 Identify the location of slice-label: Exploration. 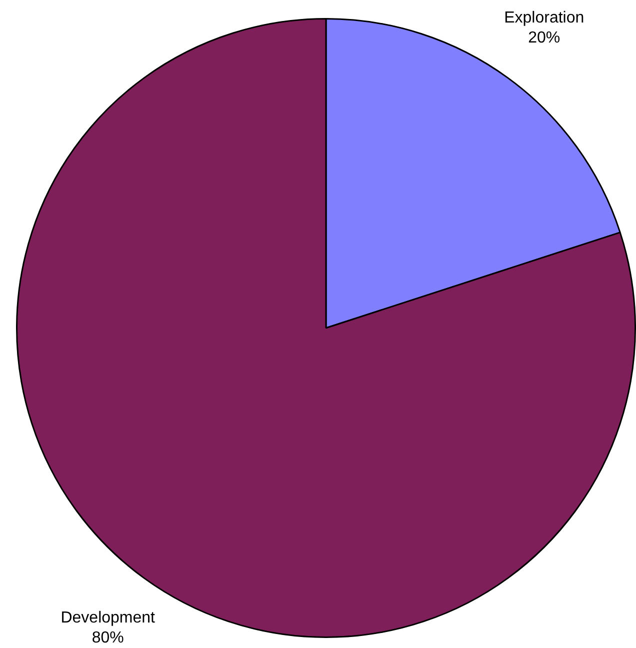
(544, 17).